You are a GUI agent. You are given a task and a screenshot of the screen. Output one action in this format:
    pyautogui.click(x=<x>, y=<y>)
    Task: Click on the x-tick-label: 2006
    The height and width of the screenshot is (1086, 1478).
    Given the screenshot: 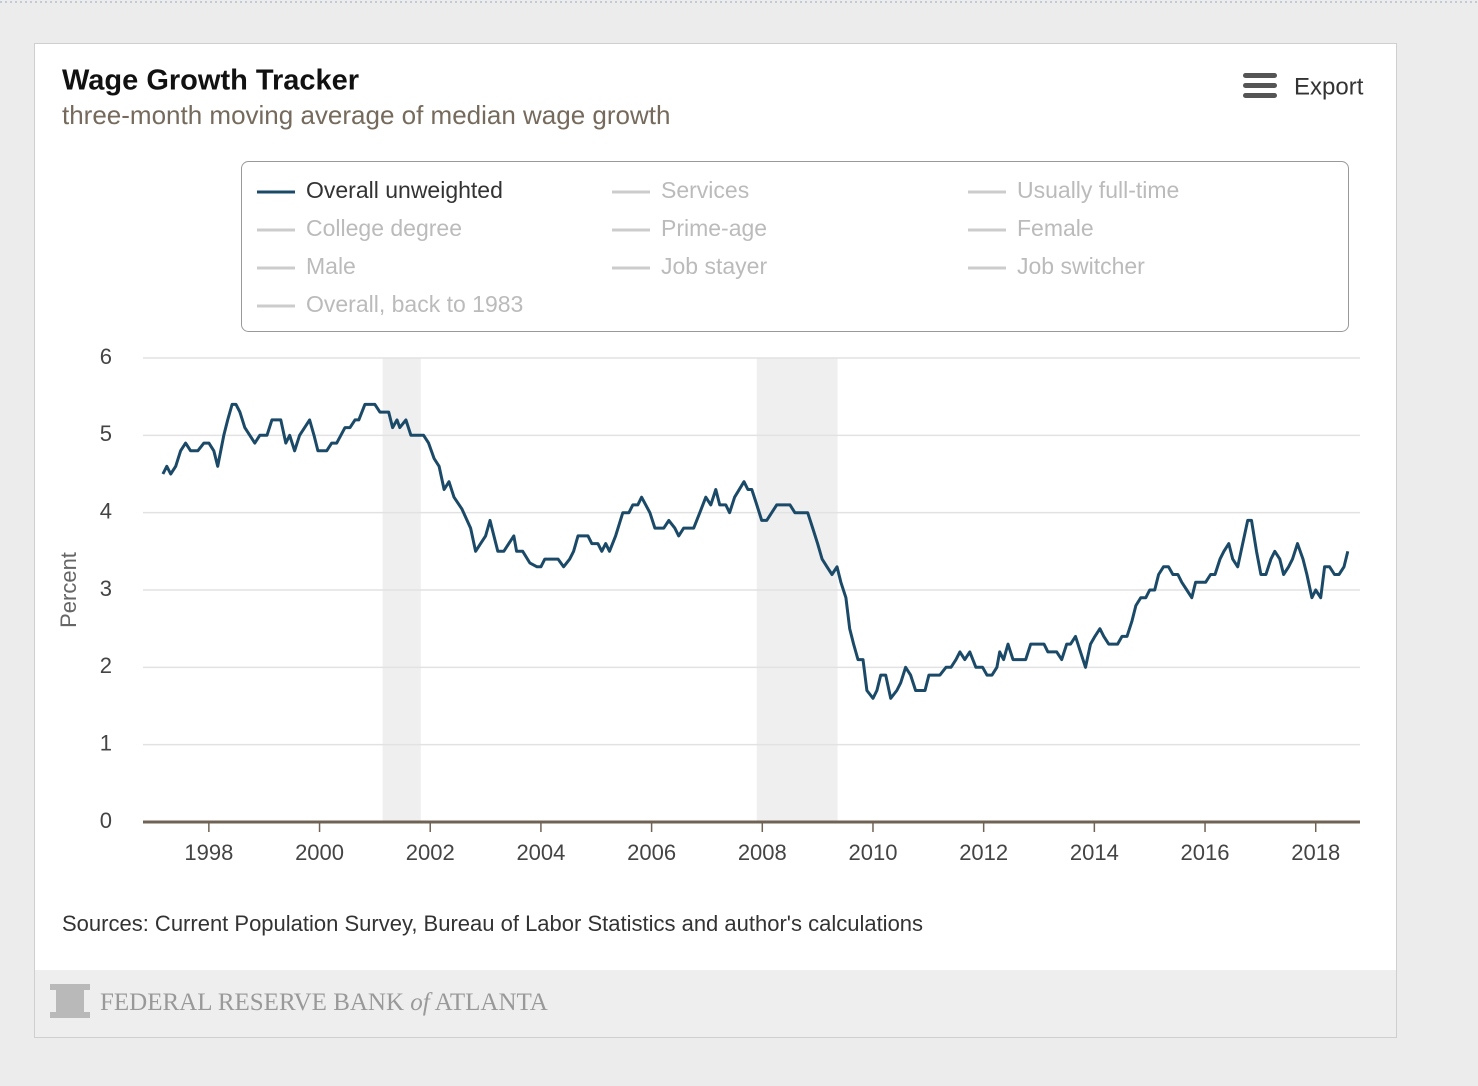 What is the action you would take?
    pyautogui.click(x=651, y=852)
    